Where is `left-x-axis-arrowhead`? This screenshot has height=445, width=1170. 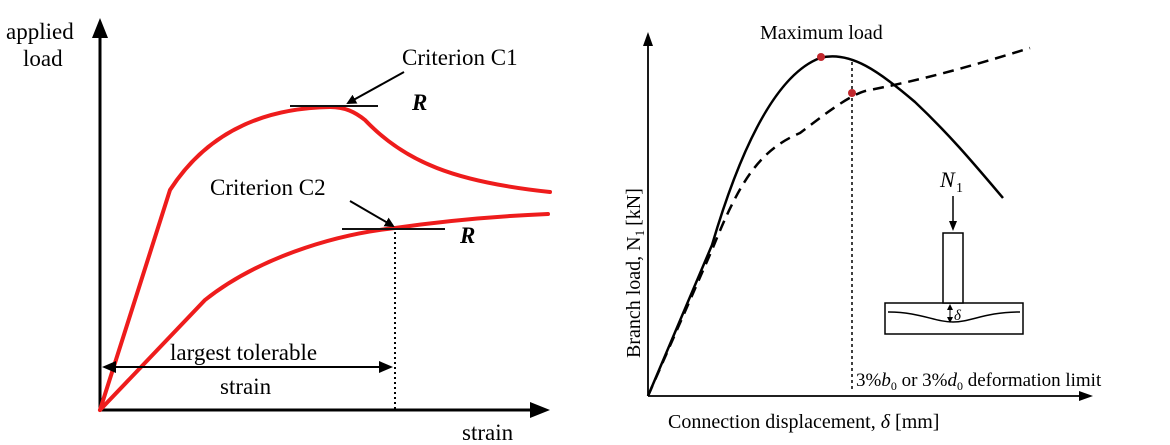
left-x-axis-arrowhead is located at coordinates (540, 410).